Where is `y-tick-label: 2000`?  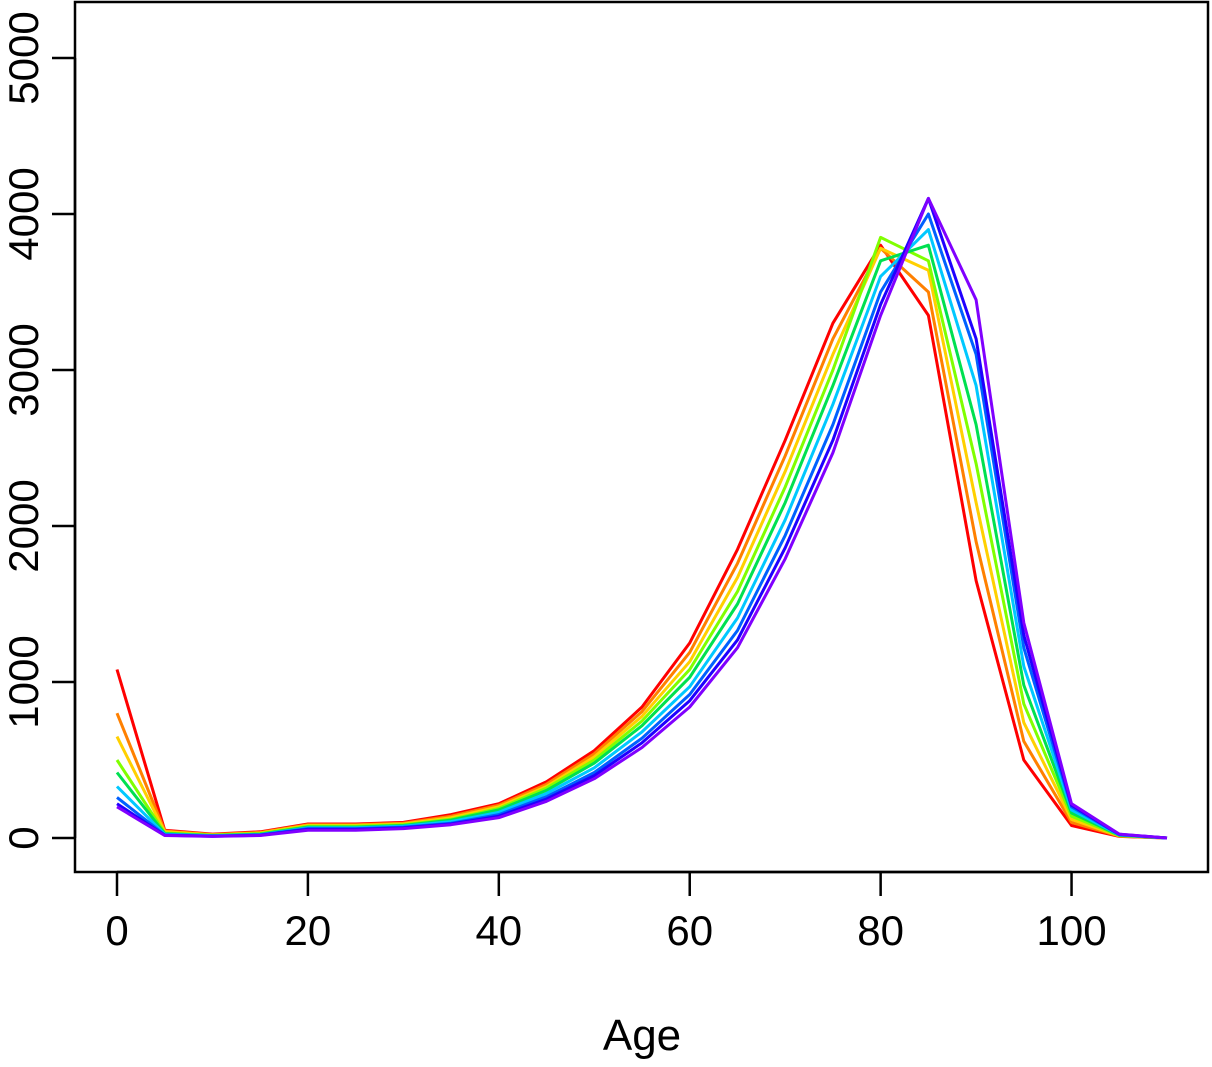 y-tick-label: 2000 is located at coordinates (23, 525).